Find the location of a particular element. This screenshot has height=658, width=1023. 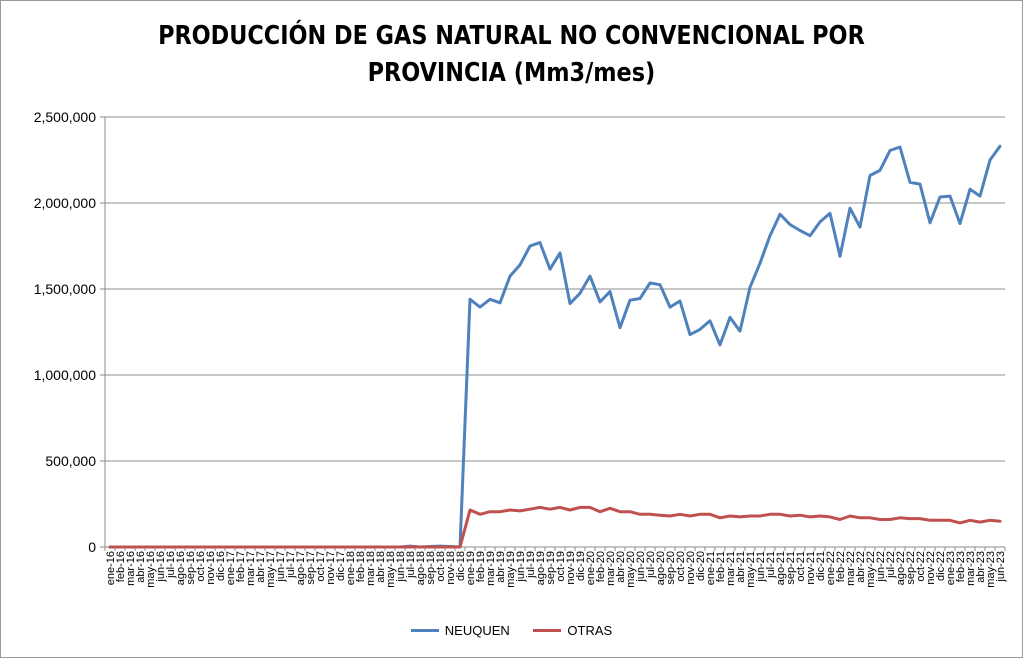

x-tick-label: abr-22 is located at coordinates (861, 567).